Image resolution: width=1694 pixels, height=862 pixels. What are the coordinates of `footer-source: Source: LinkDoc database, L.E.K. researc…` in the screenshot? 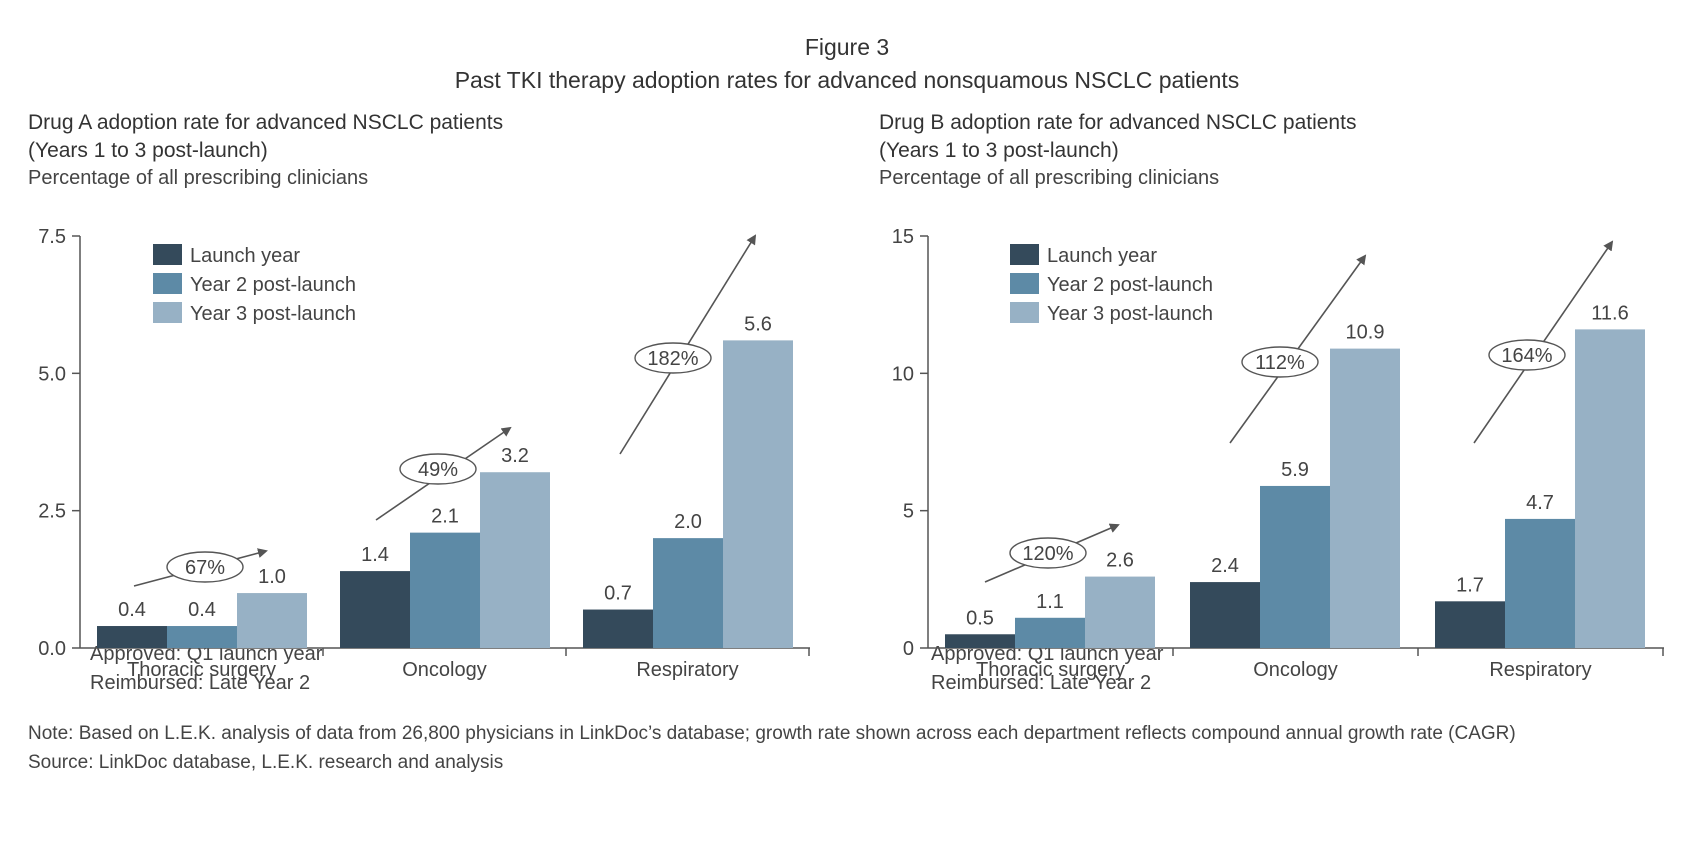 It's located at (266, 762).